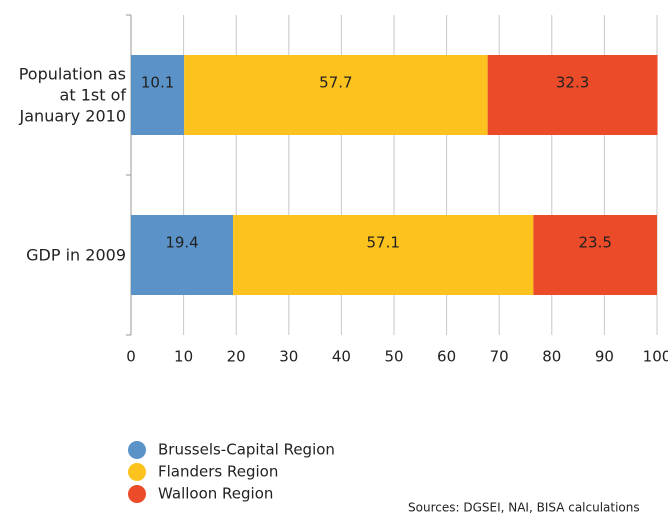 The image size is (668, 514). I want to click on data-label: 10.1, so click(157, 83).